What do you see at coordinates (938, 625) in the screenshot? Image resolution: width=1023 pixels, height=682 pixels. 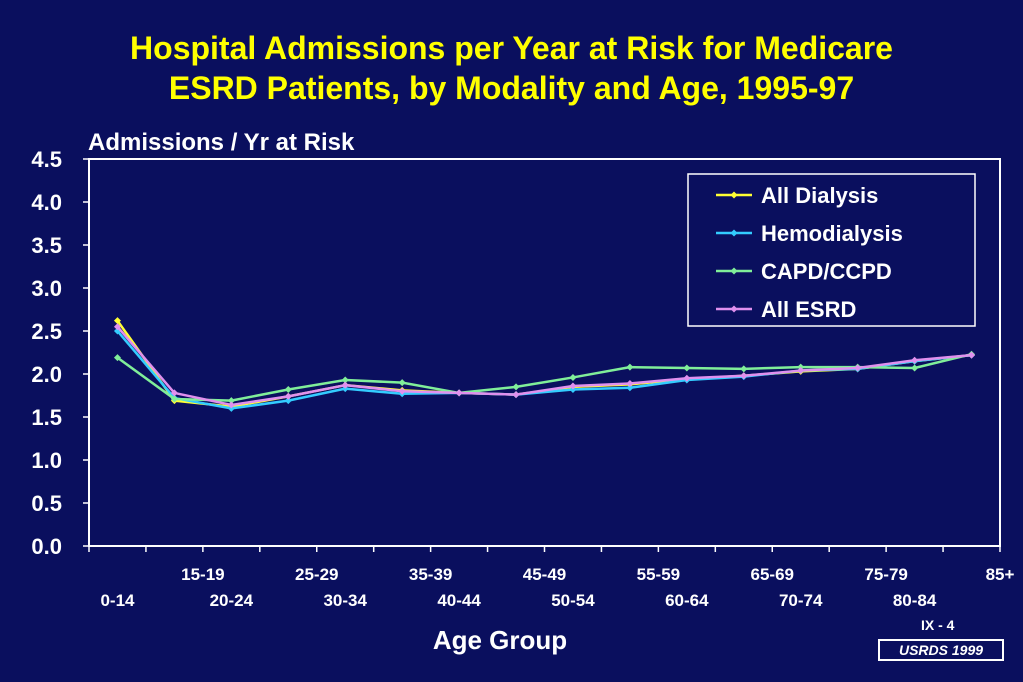 I see `slide-number: IX - 4` at bounding box center [938, 625].